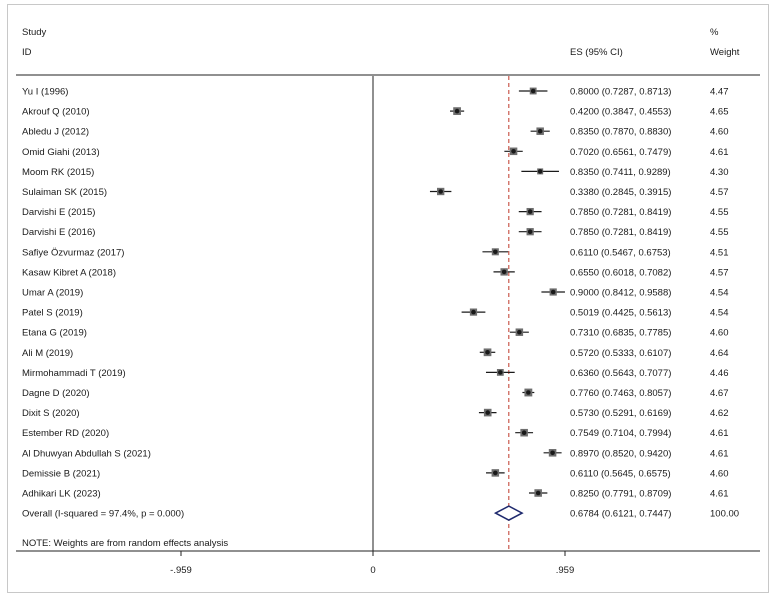 The width and height of the screenshot is (777, 598). Describe the element at coordinates (719, 413) in the screenshot. I see `study-weight: 4.62` at that location.